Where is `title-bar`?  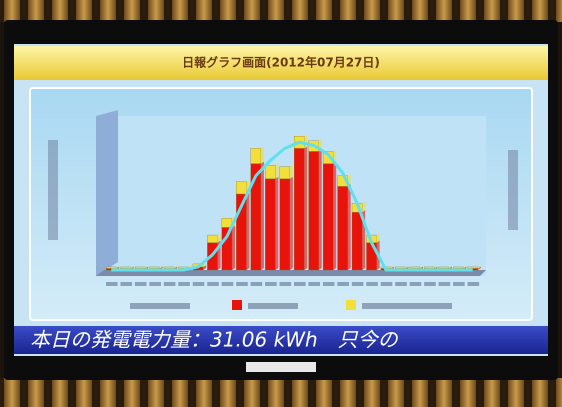
title-bar is located at coordinates (281, 63).